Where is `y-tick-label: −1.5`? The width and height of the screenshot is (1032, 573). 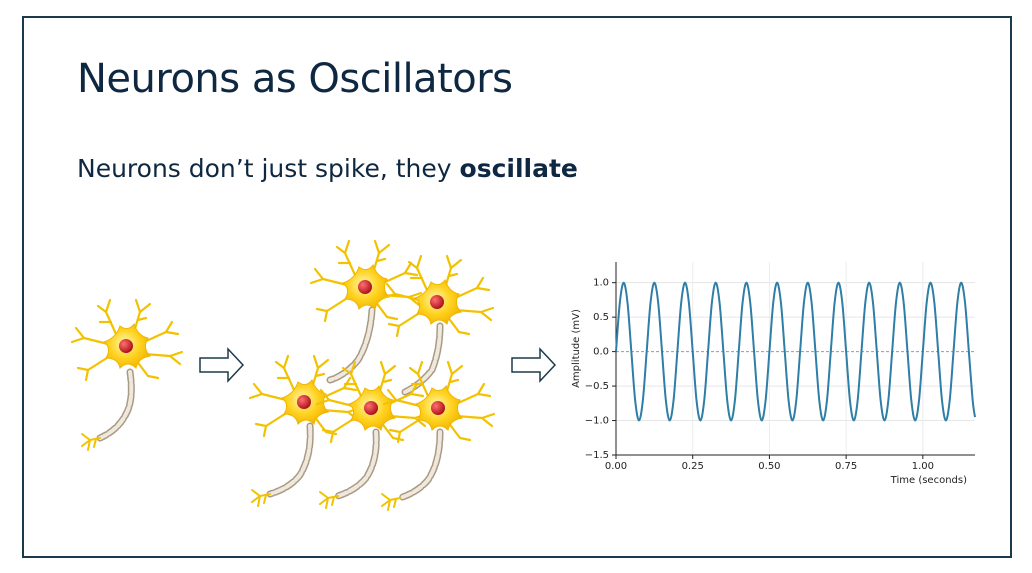
y-tick-label: −1.5 is located at coordinates (597, 455).